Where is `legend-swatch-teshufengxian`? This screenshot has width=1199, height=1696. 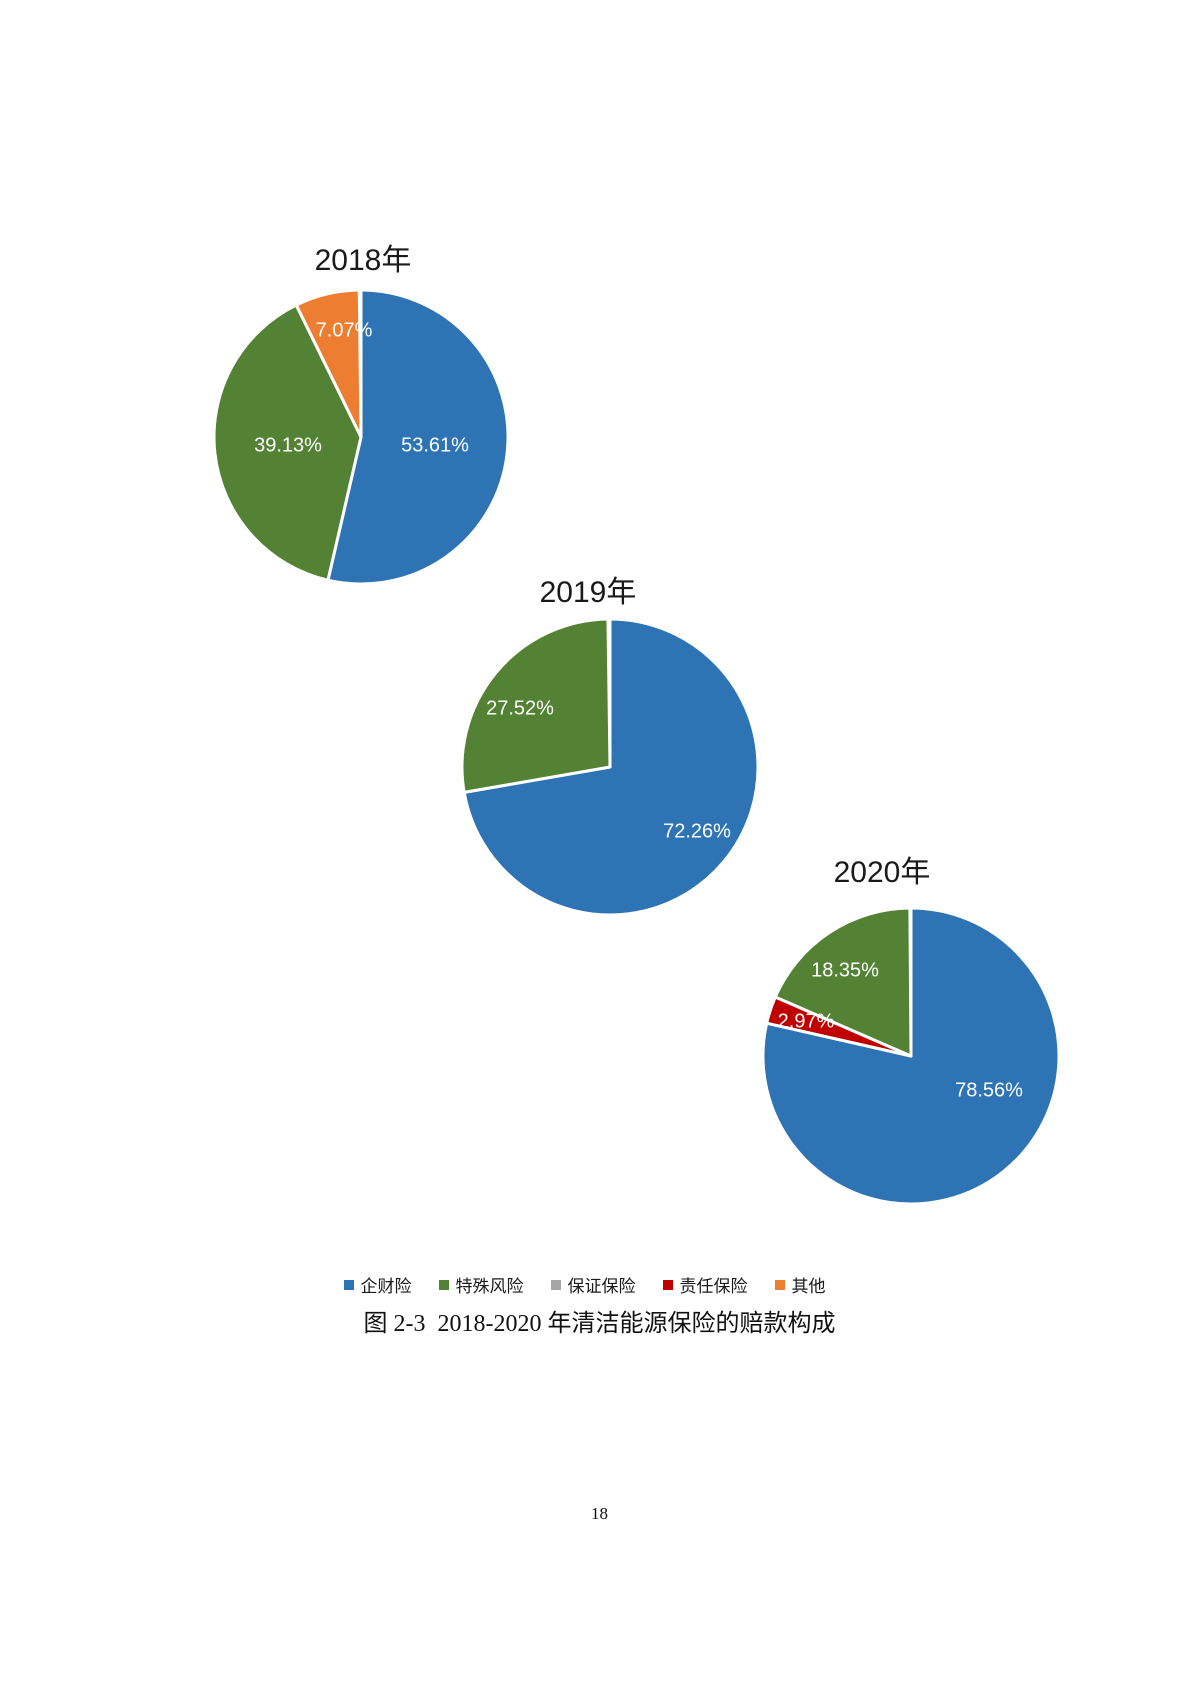
legend-swatch-teshufengxian is located at coordinates (443, 1284).